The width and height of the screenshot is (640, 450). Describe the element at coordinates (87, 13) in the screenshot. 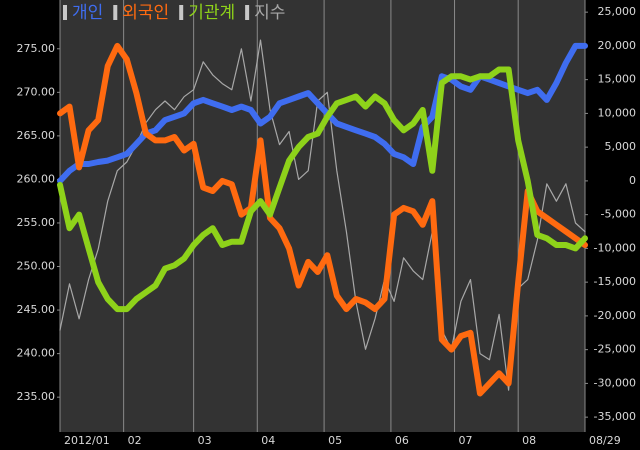

I see `legend-label: 개인` at that location.